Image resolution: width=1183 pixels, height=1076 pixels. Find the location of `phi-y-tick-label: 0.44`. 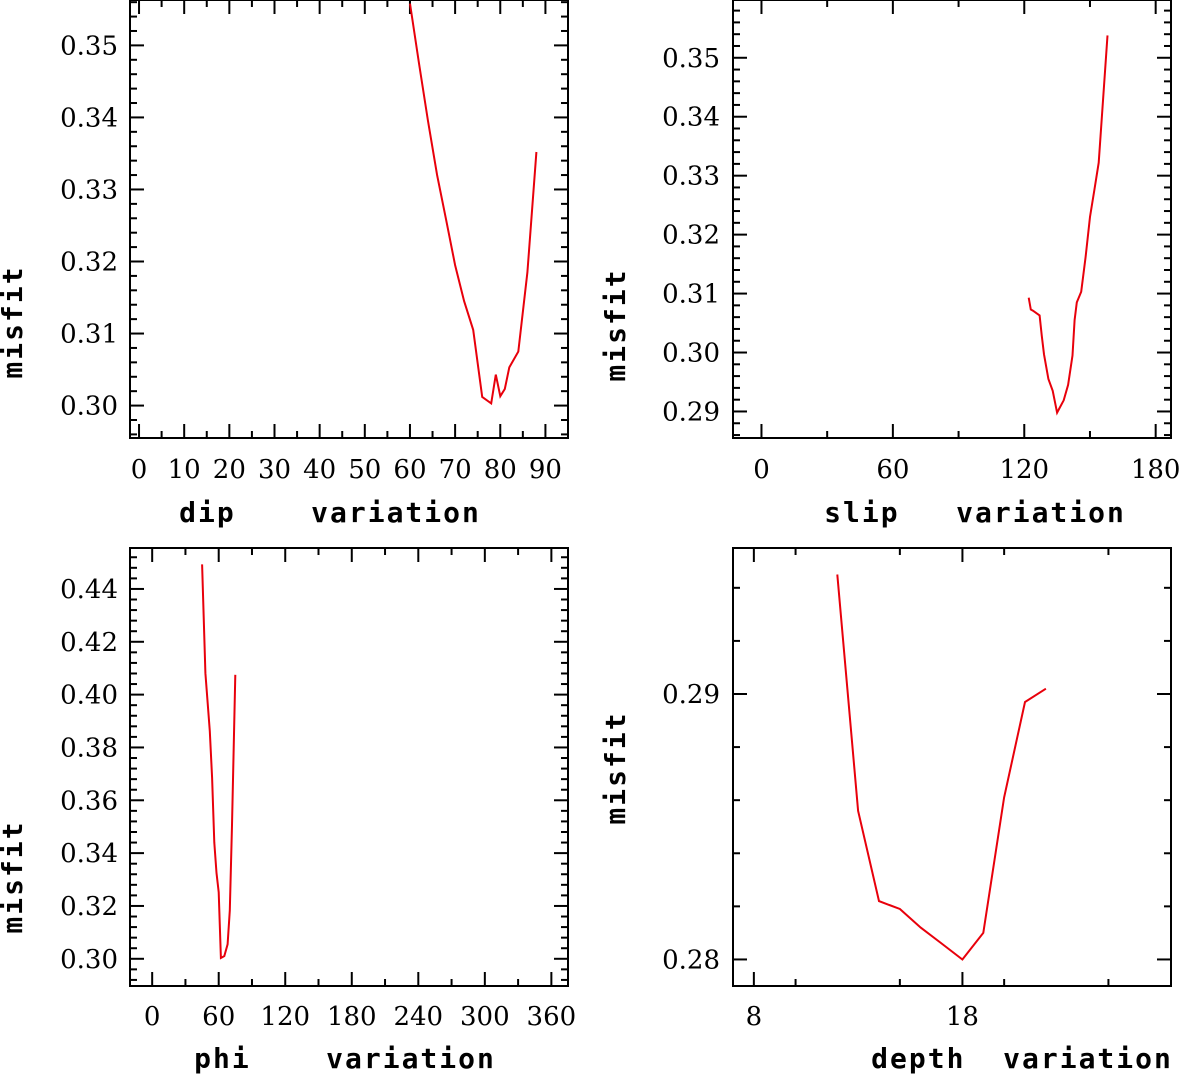

phi-y-tick-label: 0.44 is located at coordinates (89, 590).